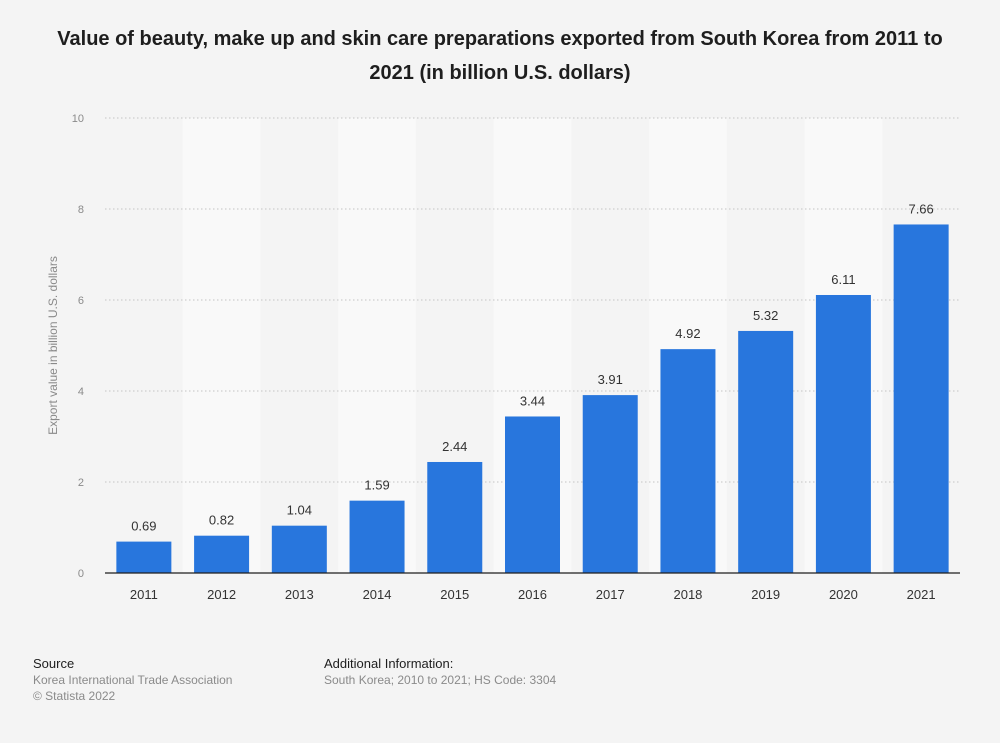 Image resolution: width=1000 pixels, height=743 pixels. I want to click on y-axis-title: Export value in billion U.S. dollars, so click(53, 345).